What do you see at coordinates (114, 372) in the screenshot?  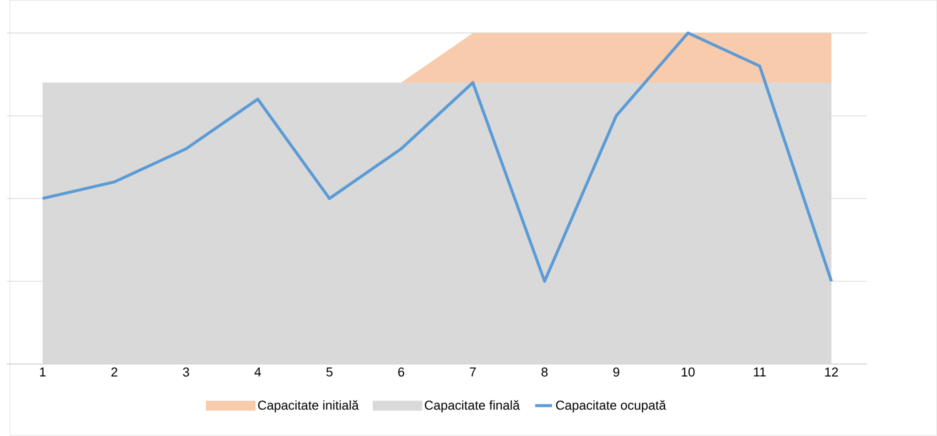 I see `x-tick-label: 2` at bounding box center [114, 372].